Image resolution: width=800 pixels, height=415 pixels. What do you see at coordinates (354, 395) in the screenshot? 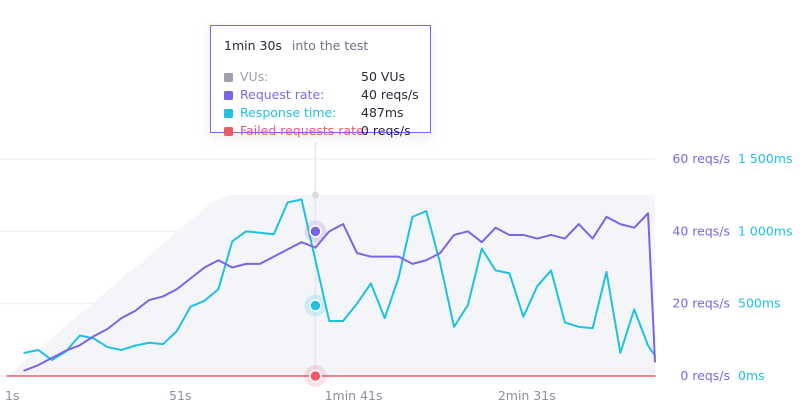
I see `x-tick-label: 1min 41s` at bounding box center [354, 395].